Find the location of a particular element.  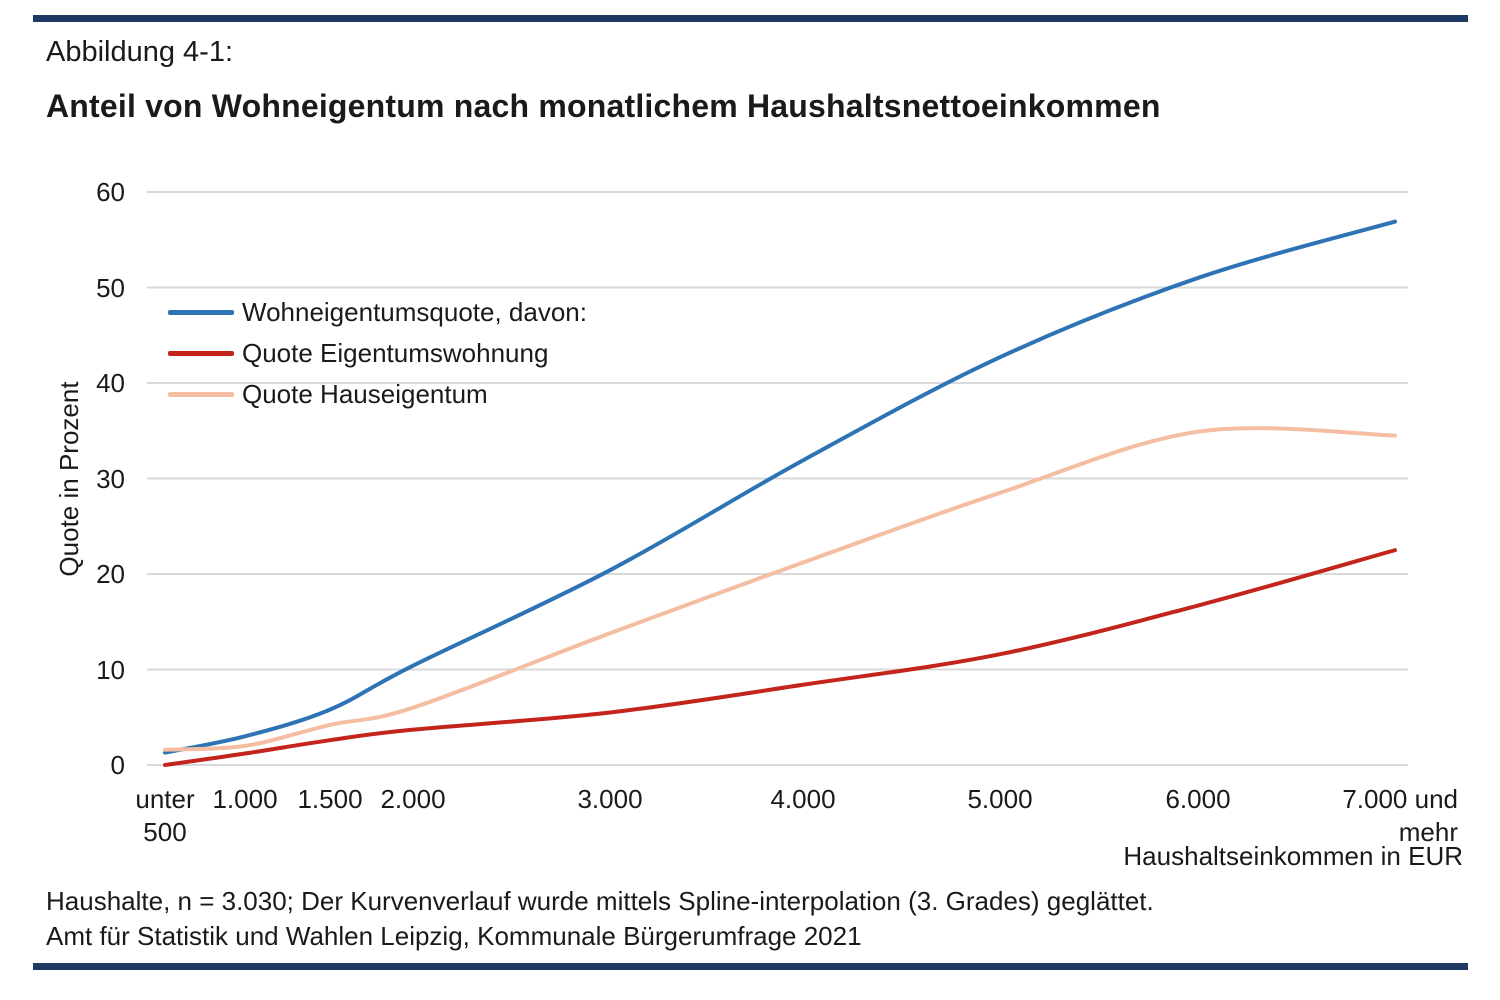

figure-number-label: Abbildung 4-1: is located at coordinates (140, 52).